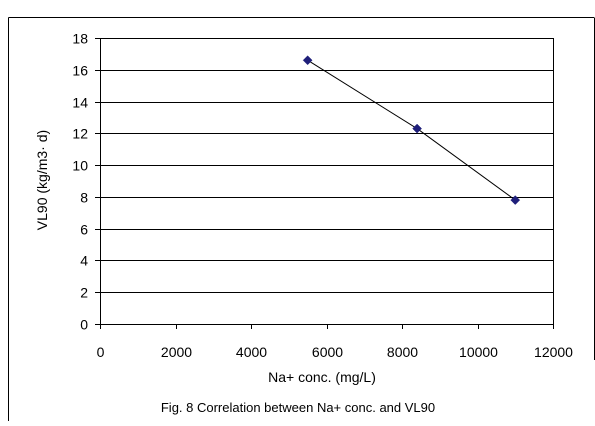 This screenshot has height=426, width=595. What do you see at coordinates (553, 352) in the screenshot?
I see `x-tick-label: 12000` at bounding box center [553, 352].